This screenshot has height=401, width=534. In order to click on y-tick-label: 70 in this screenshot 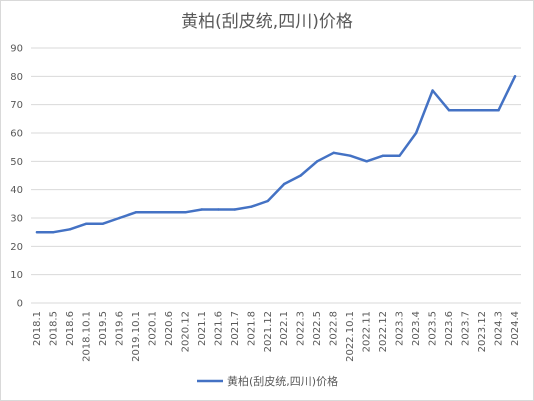, I will do `click(16, 105)`.